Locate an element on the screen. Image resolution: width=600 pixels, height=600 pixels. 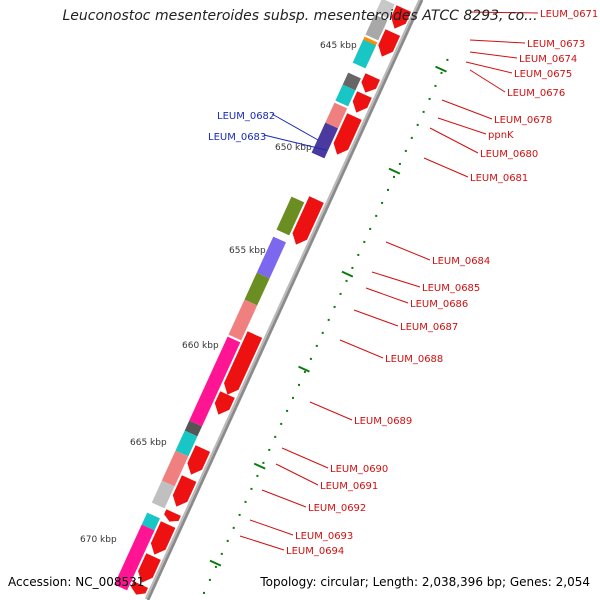
gene-label: LEUM_0692 is located at coordinates (337, 508).